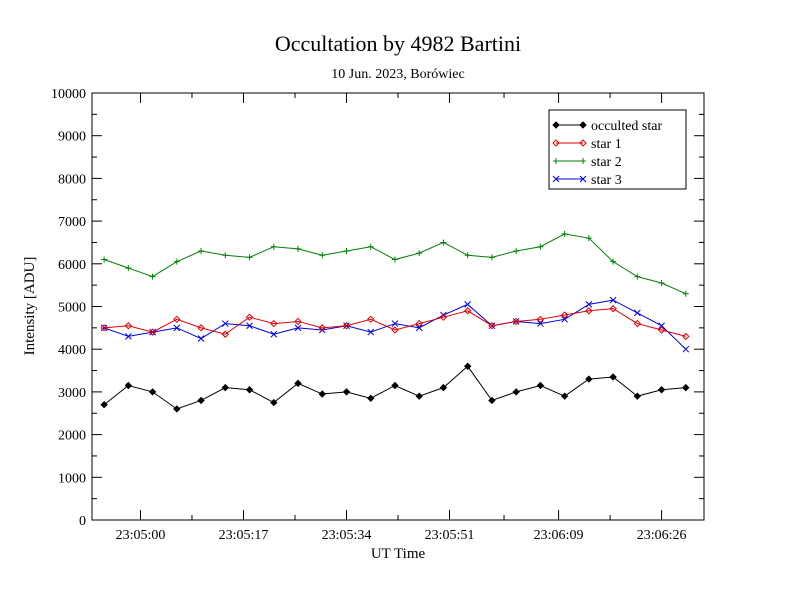  I want to click on legend-label: star 2, so click(606, 162).